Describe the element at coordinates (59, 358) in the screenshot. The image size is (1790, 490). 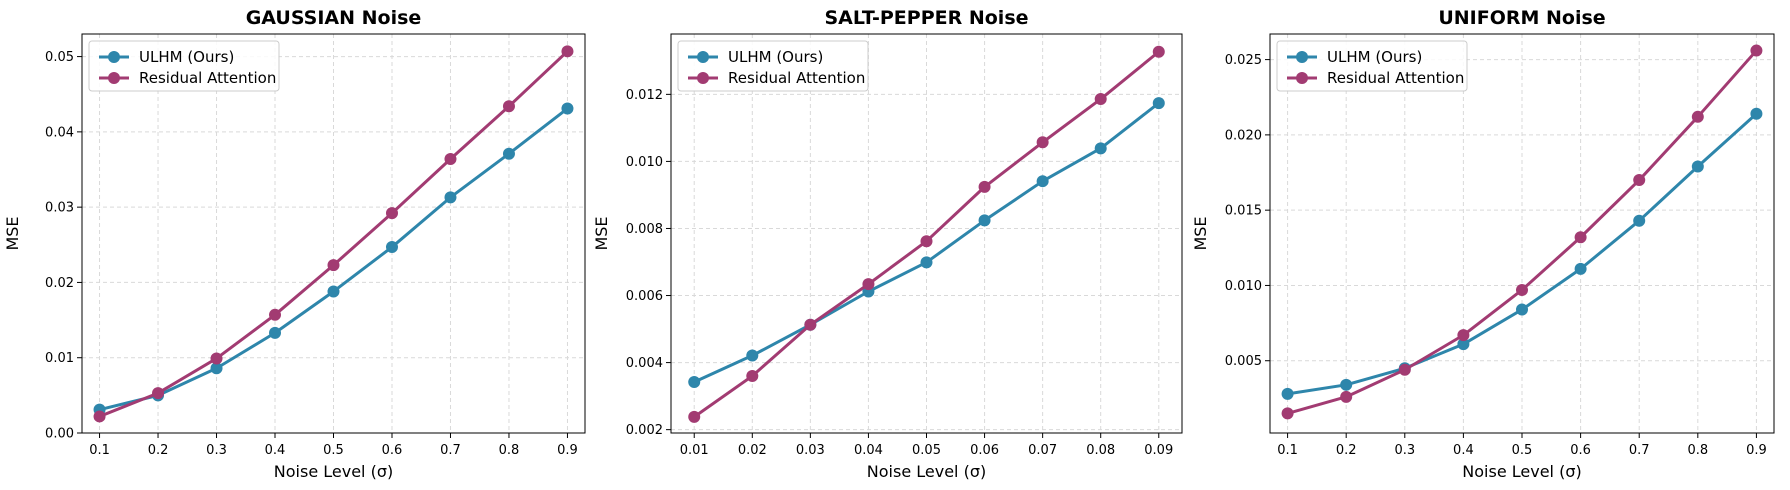
I see `y-tick-label: 0.01` at that location.